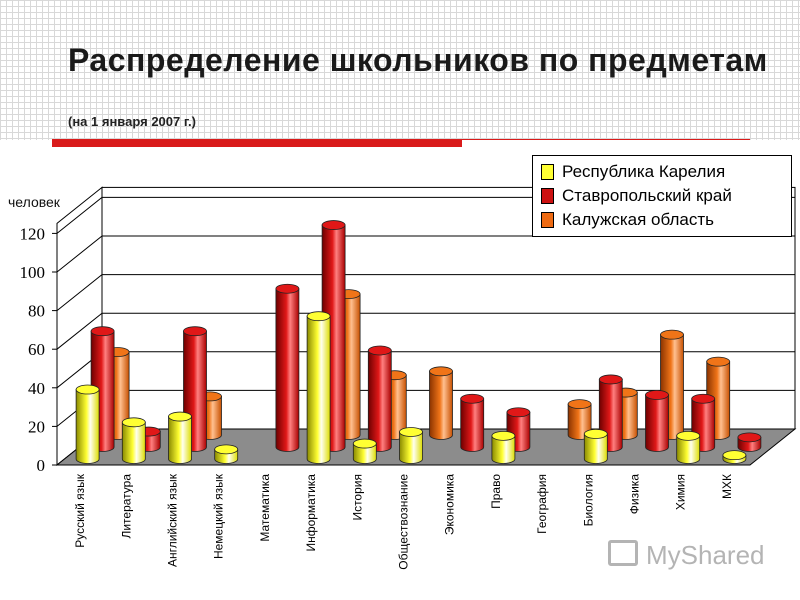  What do you see at coordinates (644, 171) in the screenshot?
I see `legend-label: Республика Карелия` at bounding box center [644, 171].